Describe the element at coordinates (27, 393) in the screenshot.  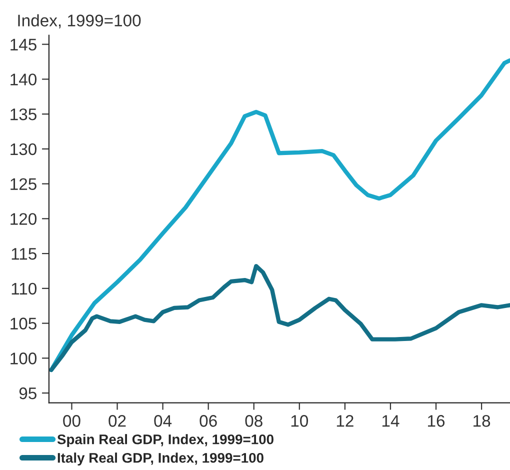
I see `y-tick-label: 95` at that location.